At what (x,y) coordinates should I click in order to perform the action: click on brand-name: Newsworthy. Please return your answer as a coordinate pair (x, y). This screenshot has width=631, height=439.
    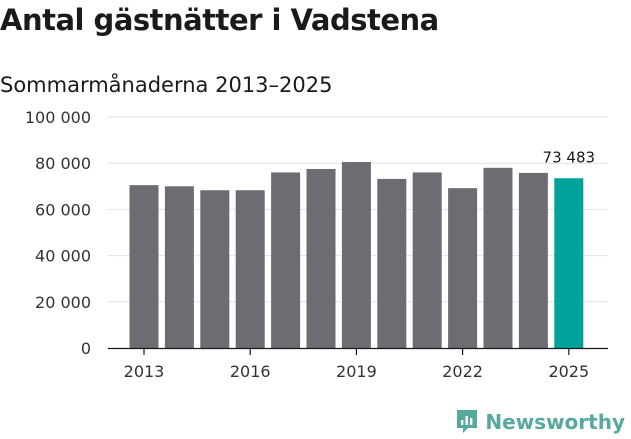
    Looking at the image, I should click on (555, 422).